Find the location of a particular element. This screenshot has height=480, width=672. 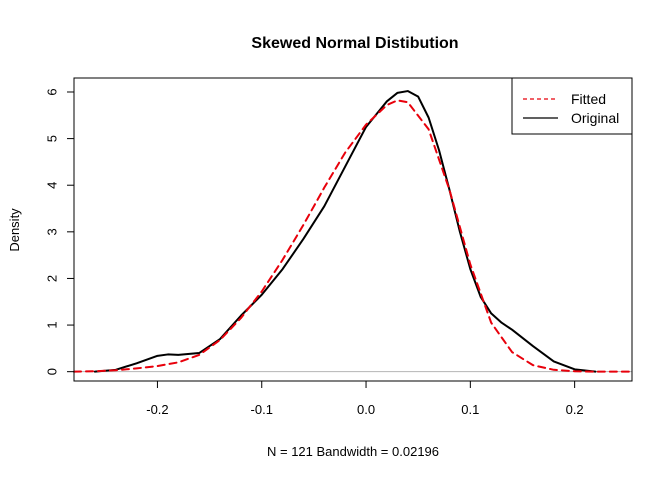

y-axis-label: Density is located at coordinates (14, 230).